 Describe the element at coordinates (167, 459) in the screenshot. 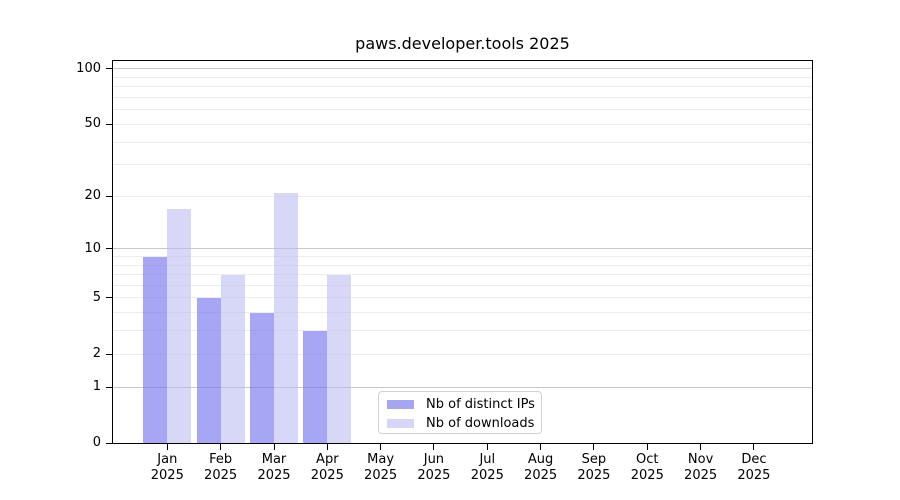

I see `x-tick-month-jan: Jan` at that location.